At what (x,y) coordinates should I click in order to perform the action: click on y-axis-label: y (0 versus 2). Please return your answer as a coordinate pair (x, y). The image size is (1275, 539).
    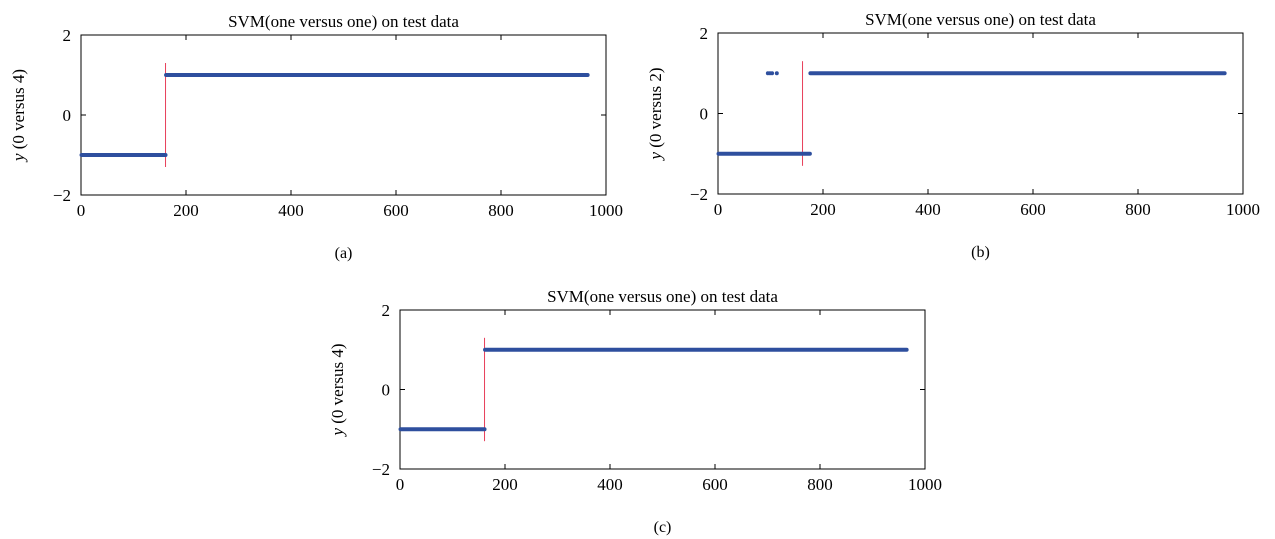
    Looking at the image, I should click on (655, 114).